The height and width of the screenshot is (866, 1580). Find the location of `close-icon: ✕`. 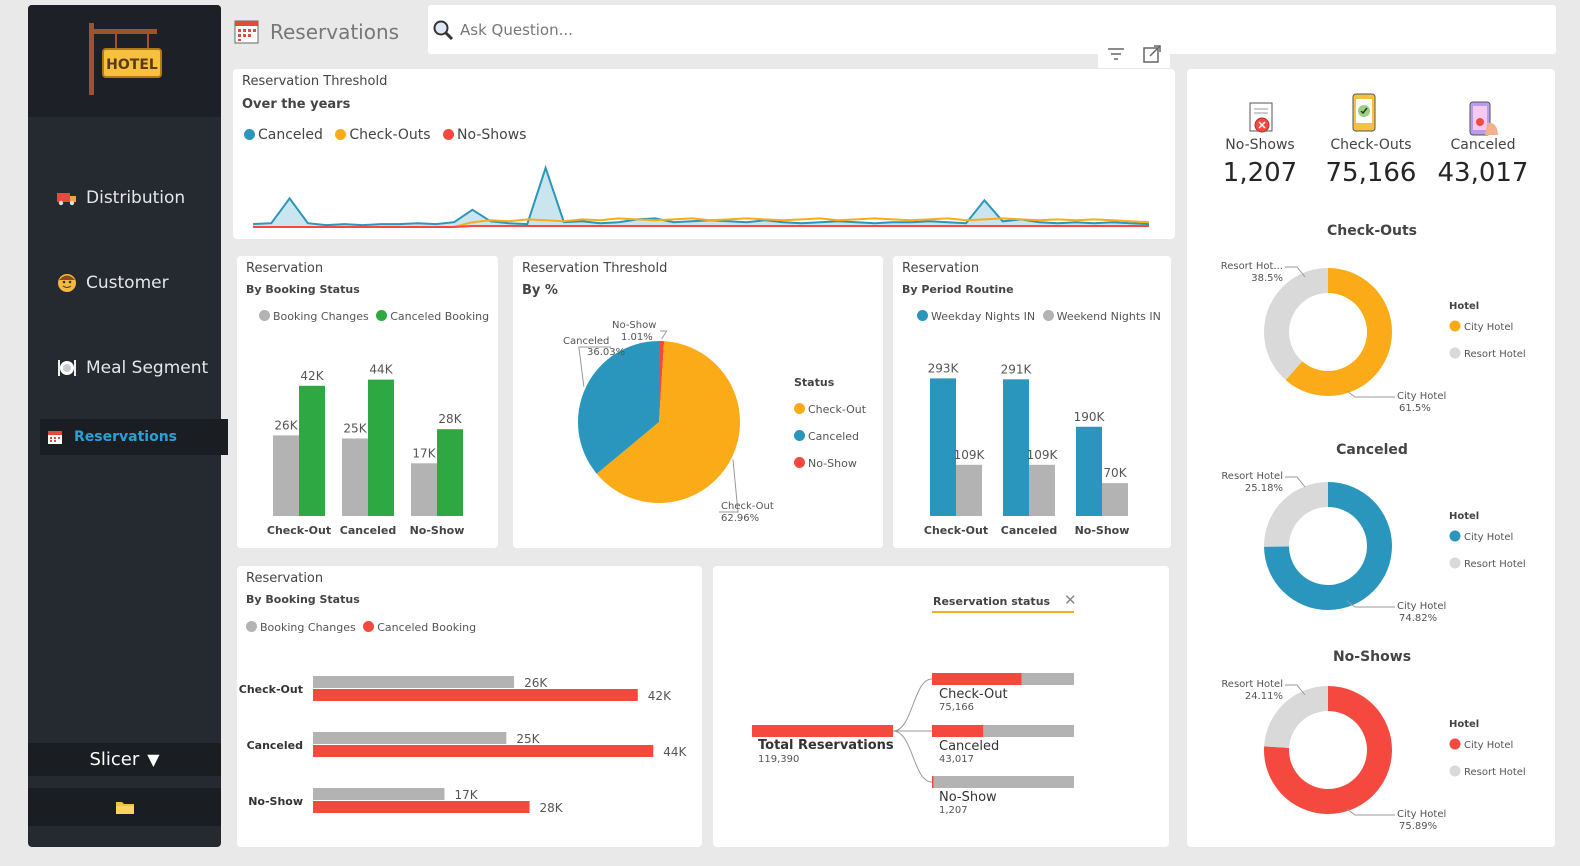

close-icon: ✕ is located at coordinates (1070, 600).